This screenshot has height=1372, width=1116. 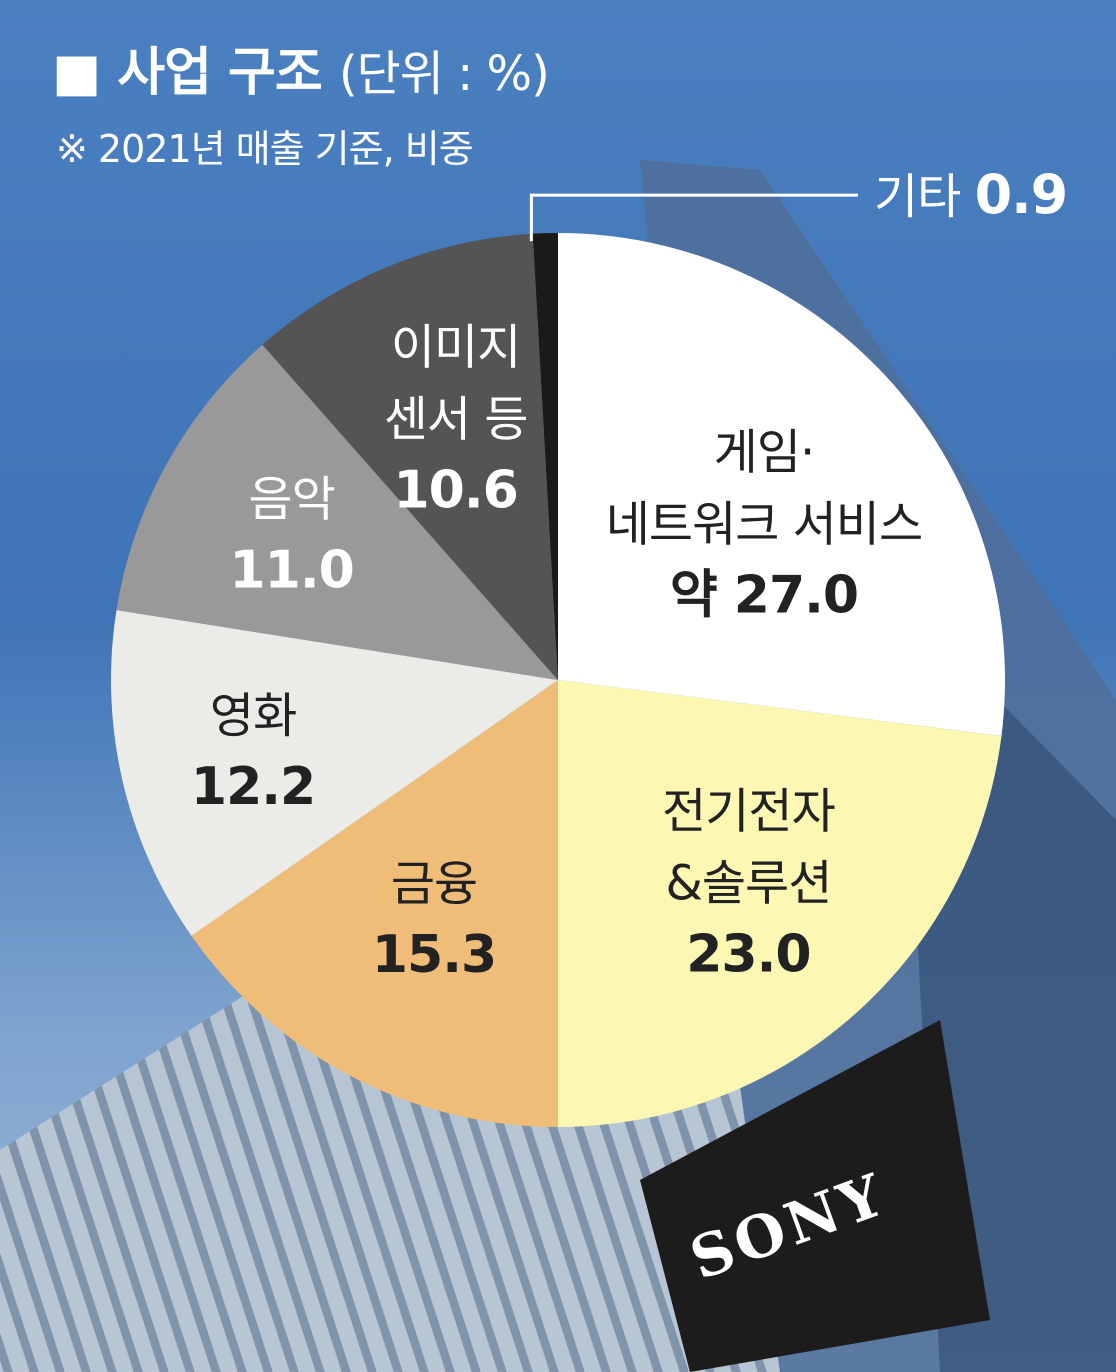 What do you see at coordinates (545, 456) in the screenshot?
I see `pie-slice-기타` at bounding box center [545, 456].